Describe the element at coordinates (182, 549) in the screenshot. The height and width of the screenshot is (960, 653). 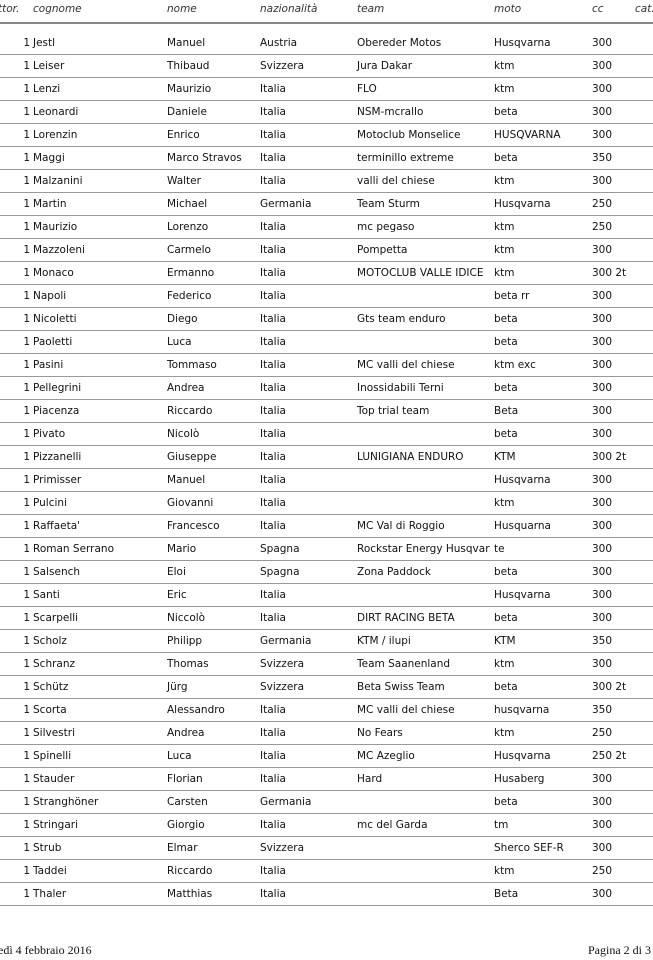
I see `cell-nome: Mario` at that location.